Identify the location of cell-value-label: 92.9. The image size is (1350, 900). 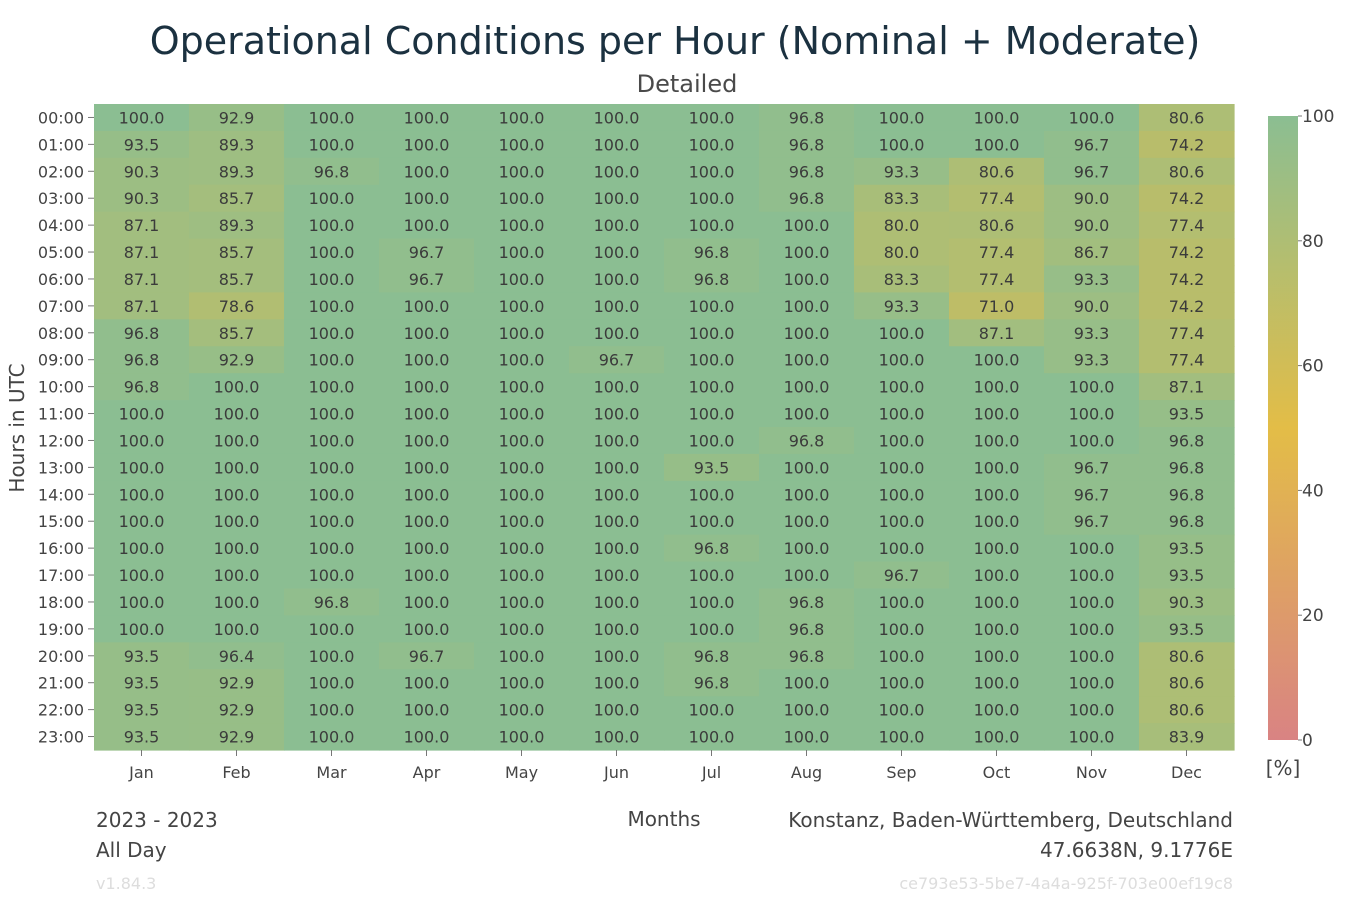
(237, 737).